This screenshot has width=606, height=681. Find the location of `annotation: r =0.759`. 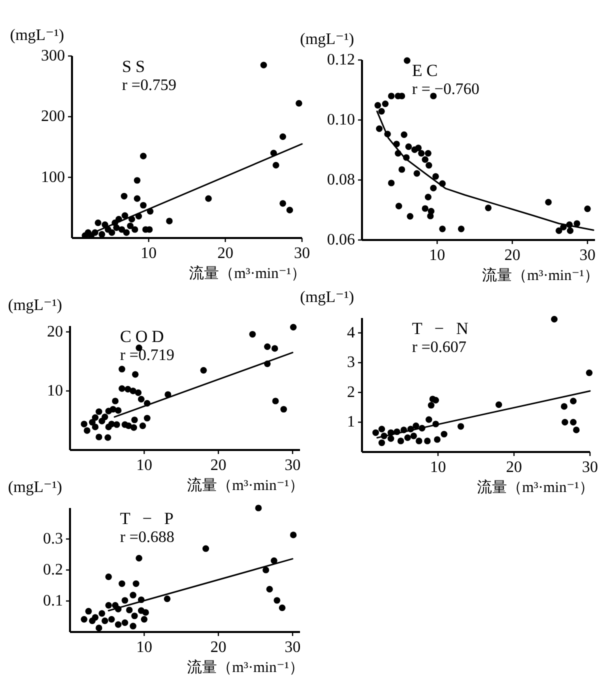

annotation: r =0.759 is located at coordinates (149, 85).